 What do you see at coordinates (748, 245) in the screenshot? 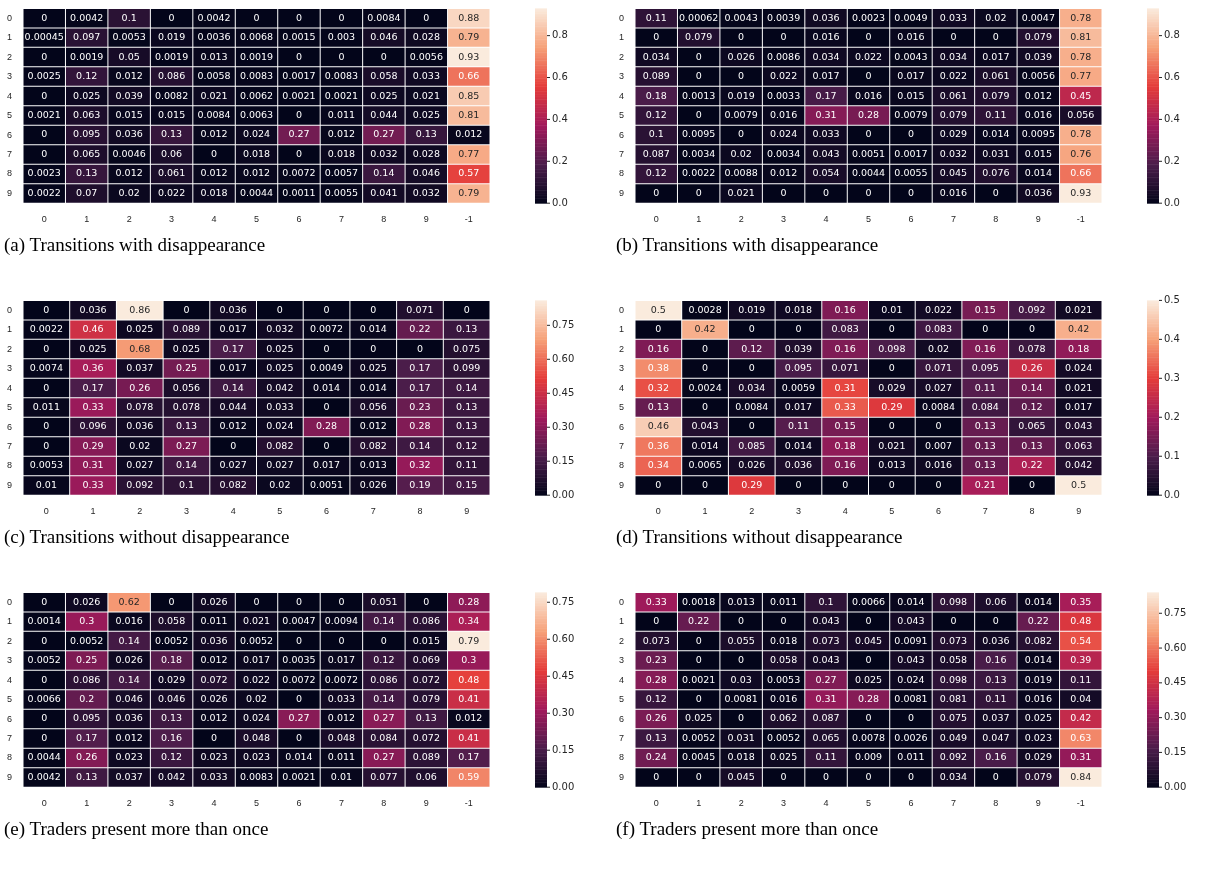
I see `text: (b) Transitions with disappearance` at bounding box center [748, 245].